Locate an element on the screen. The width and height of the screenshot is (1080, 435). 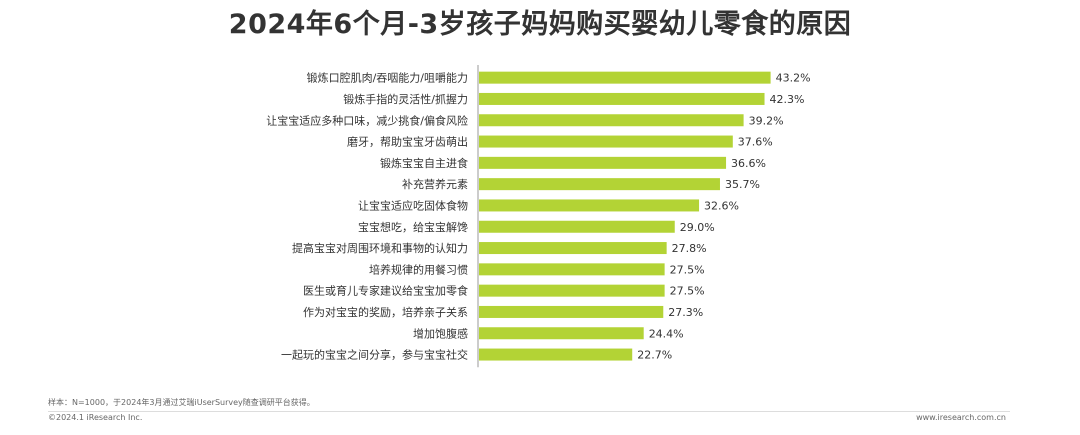
category-label: 磨牙，帮助宝宝牙齿萌出 is located at coordinates (407, 142).